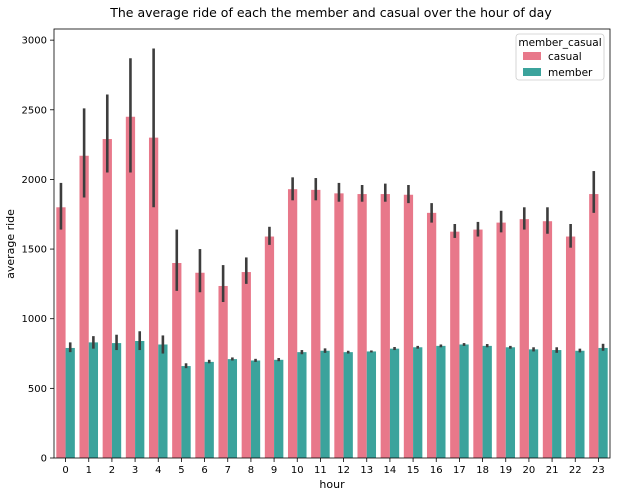  I want to click on x-tick-label-17: 17, so click(459, 470).